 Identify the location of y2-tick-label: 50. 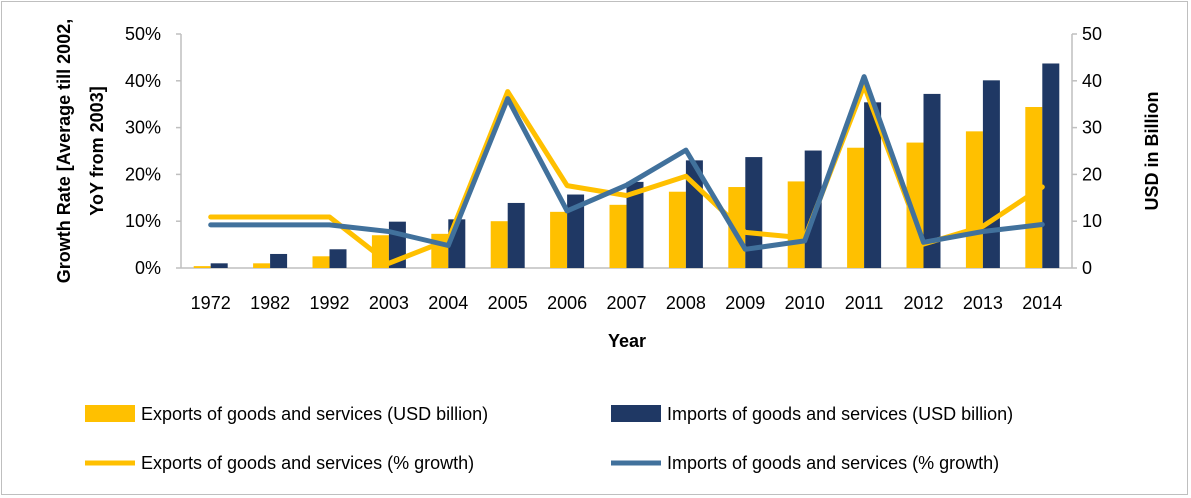
(1092, 34).